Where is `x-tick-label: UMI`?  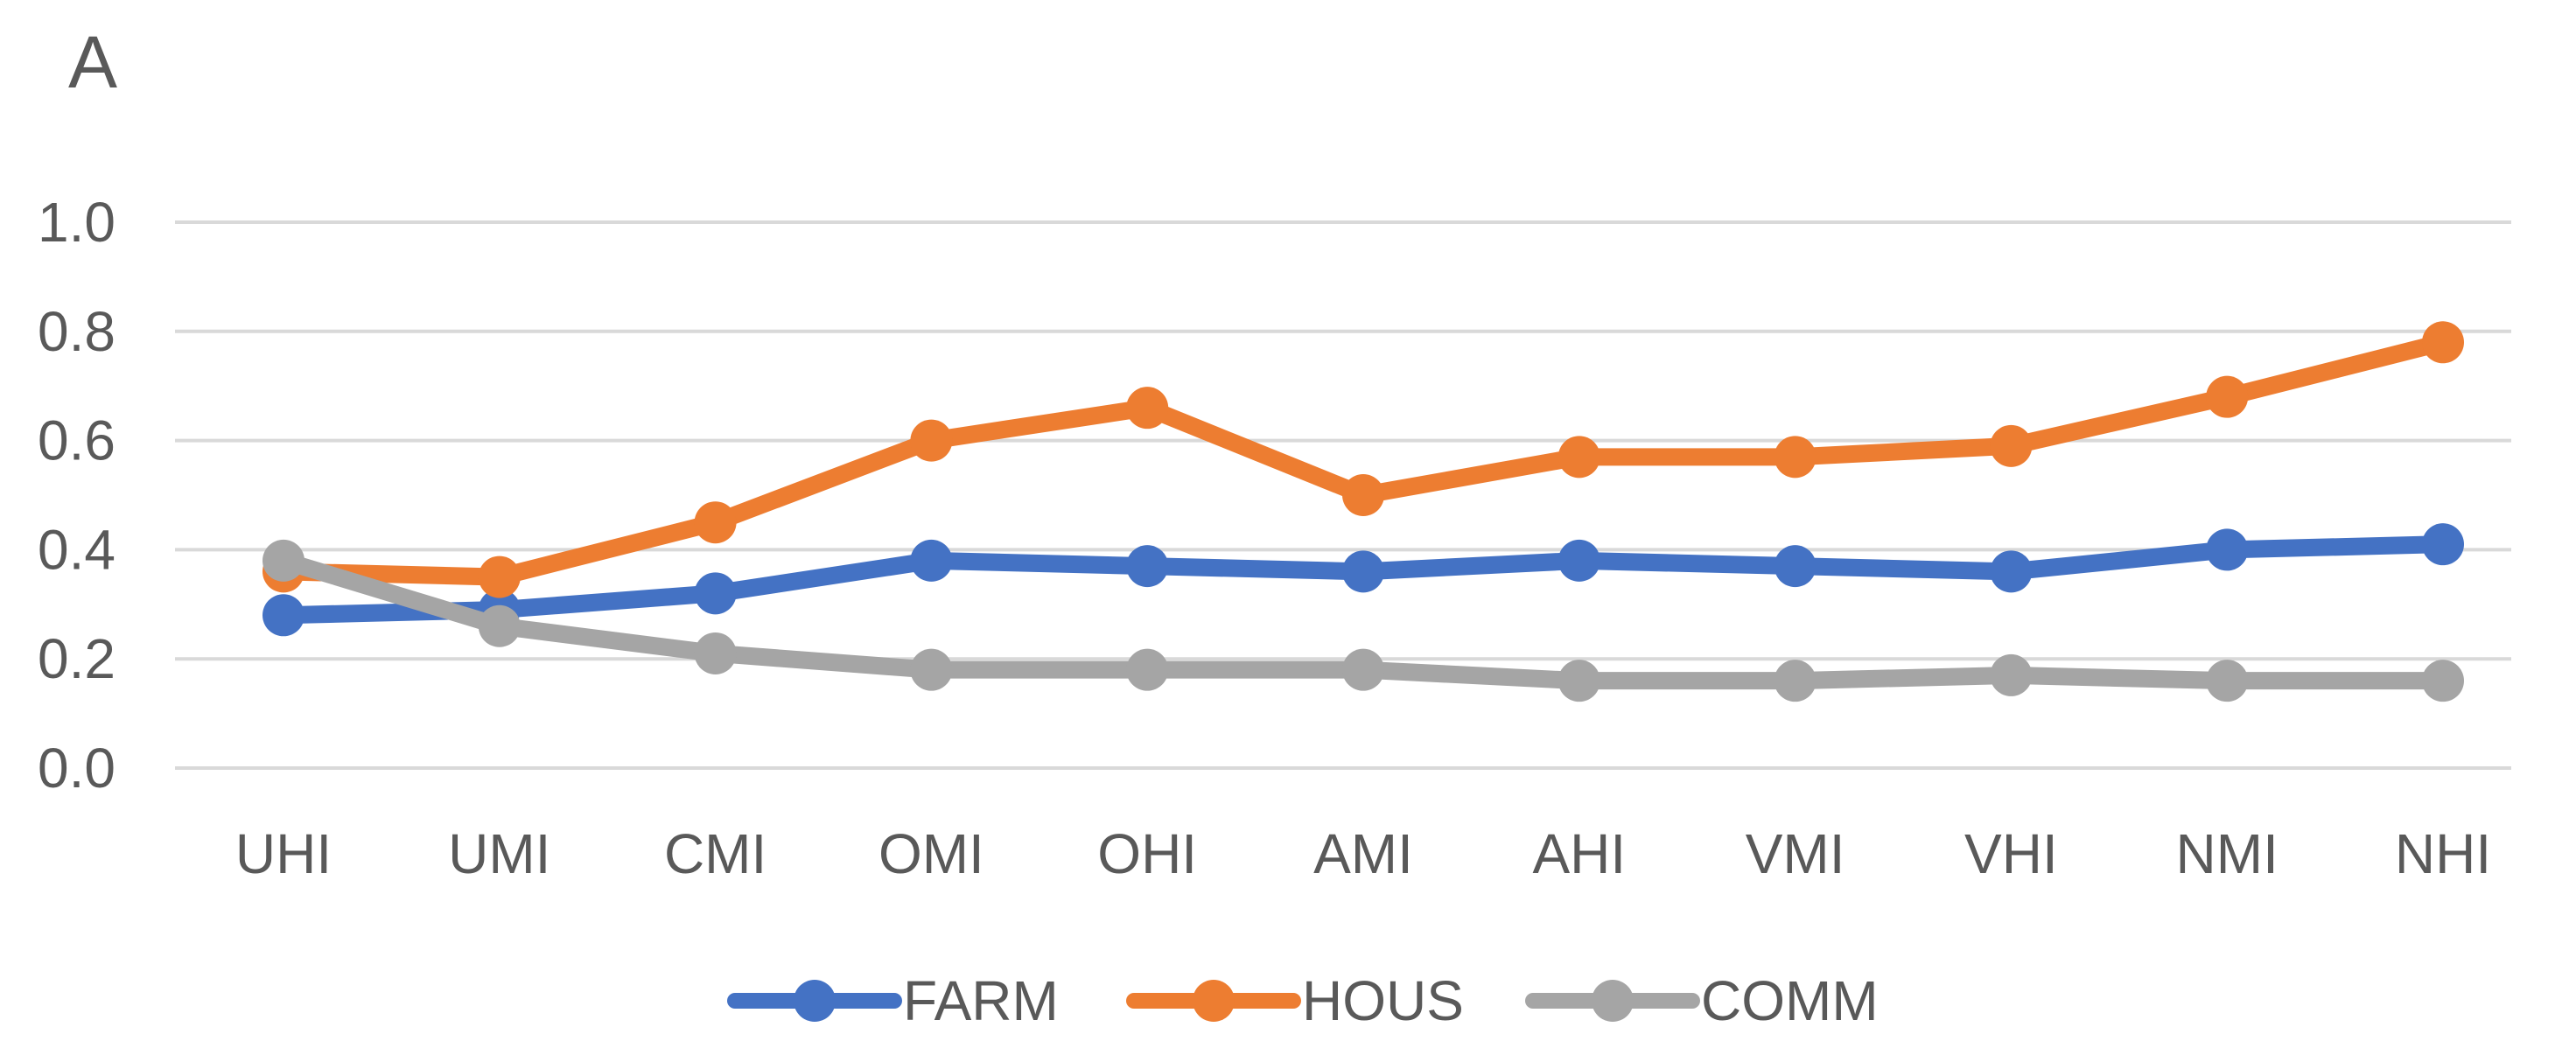
x-tick-label: UMI is located at coordinates (499, 853).